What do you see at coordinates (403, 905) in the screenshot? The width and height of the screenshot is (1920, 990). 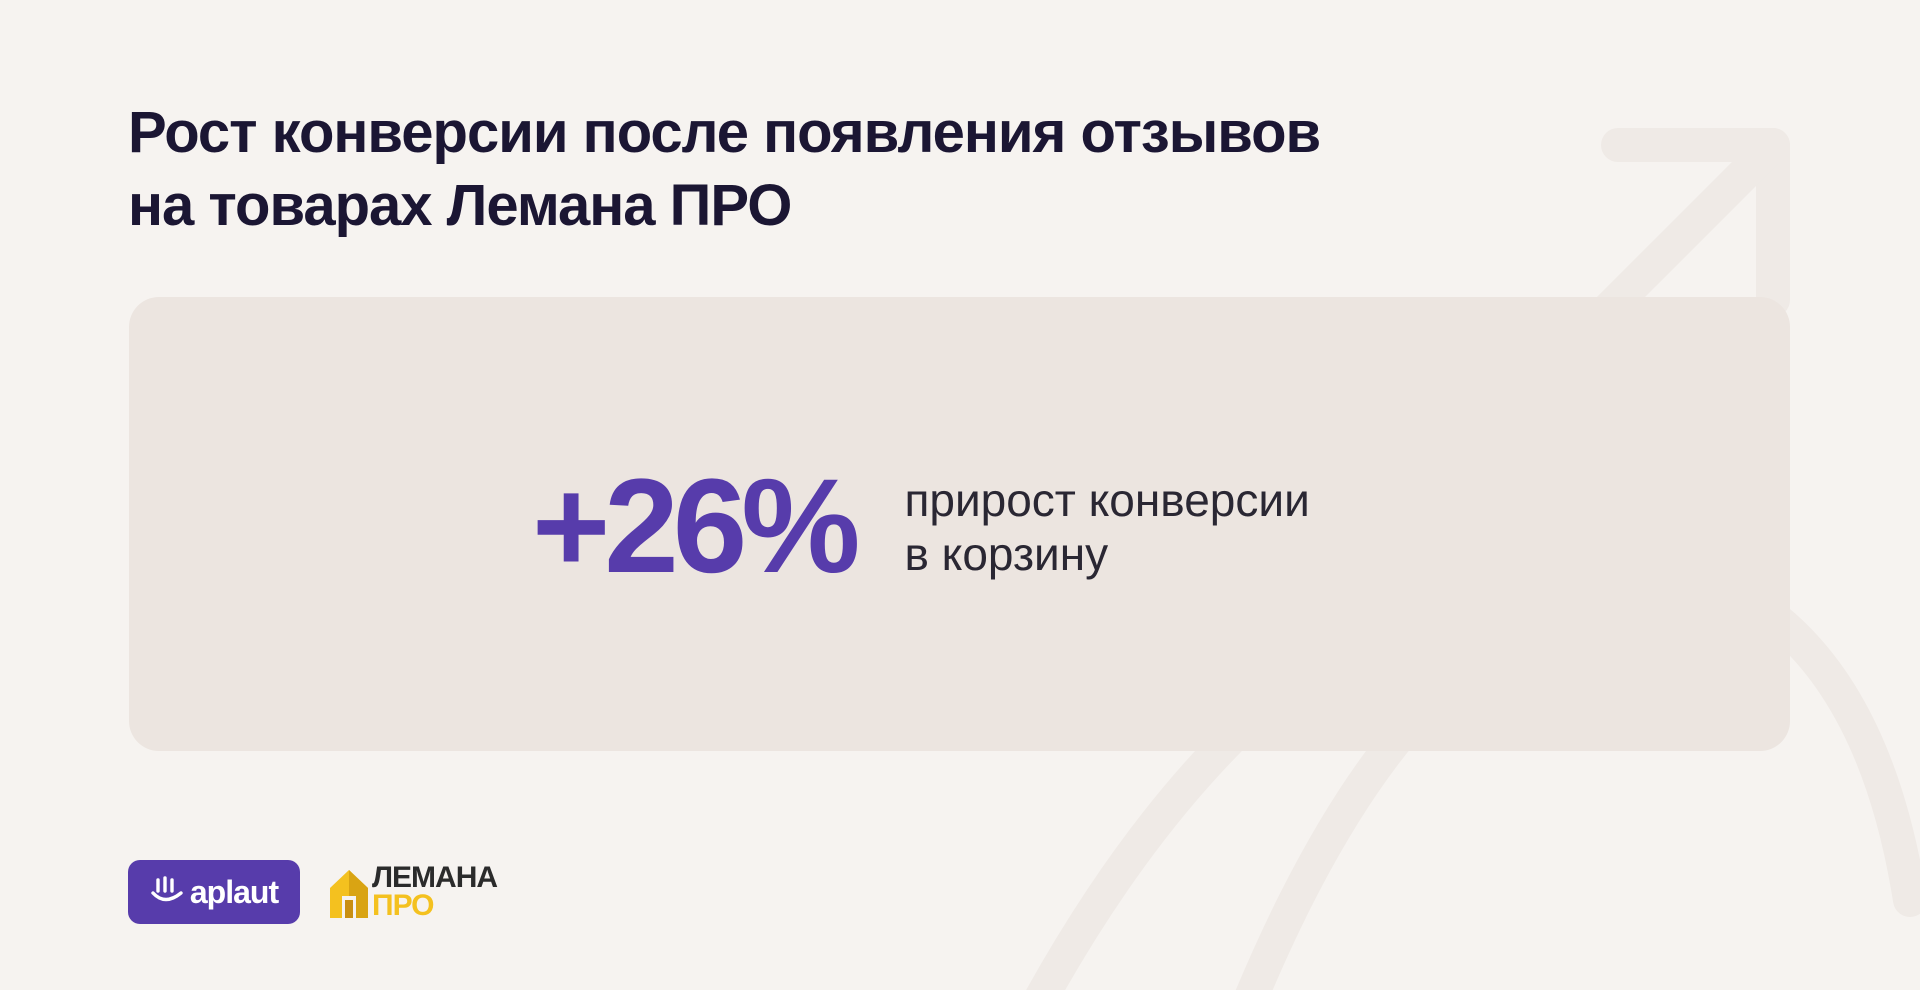 I see `lemana-wordmark-line-2: ПРО` at bounding box center [403, 905].